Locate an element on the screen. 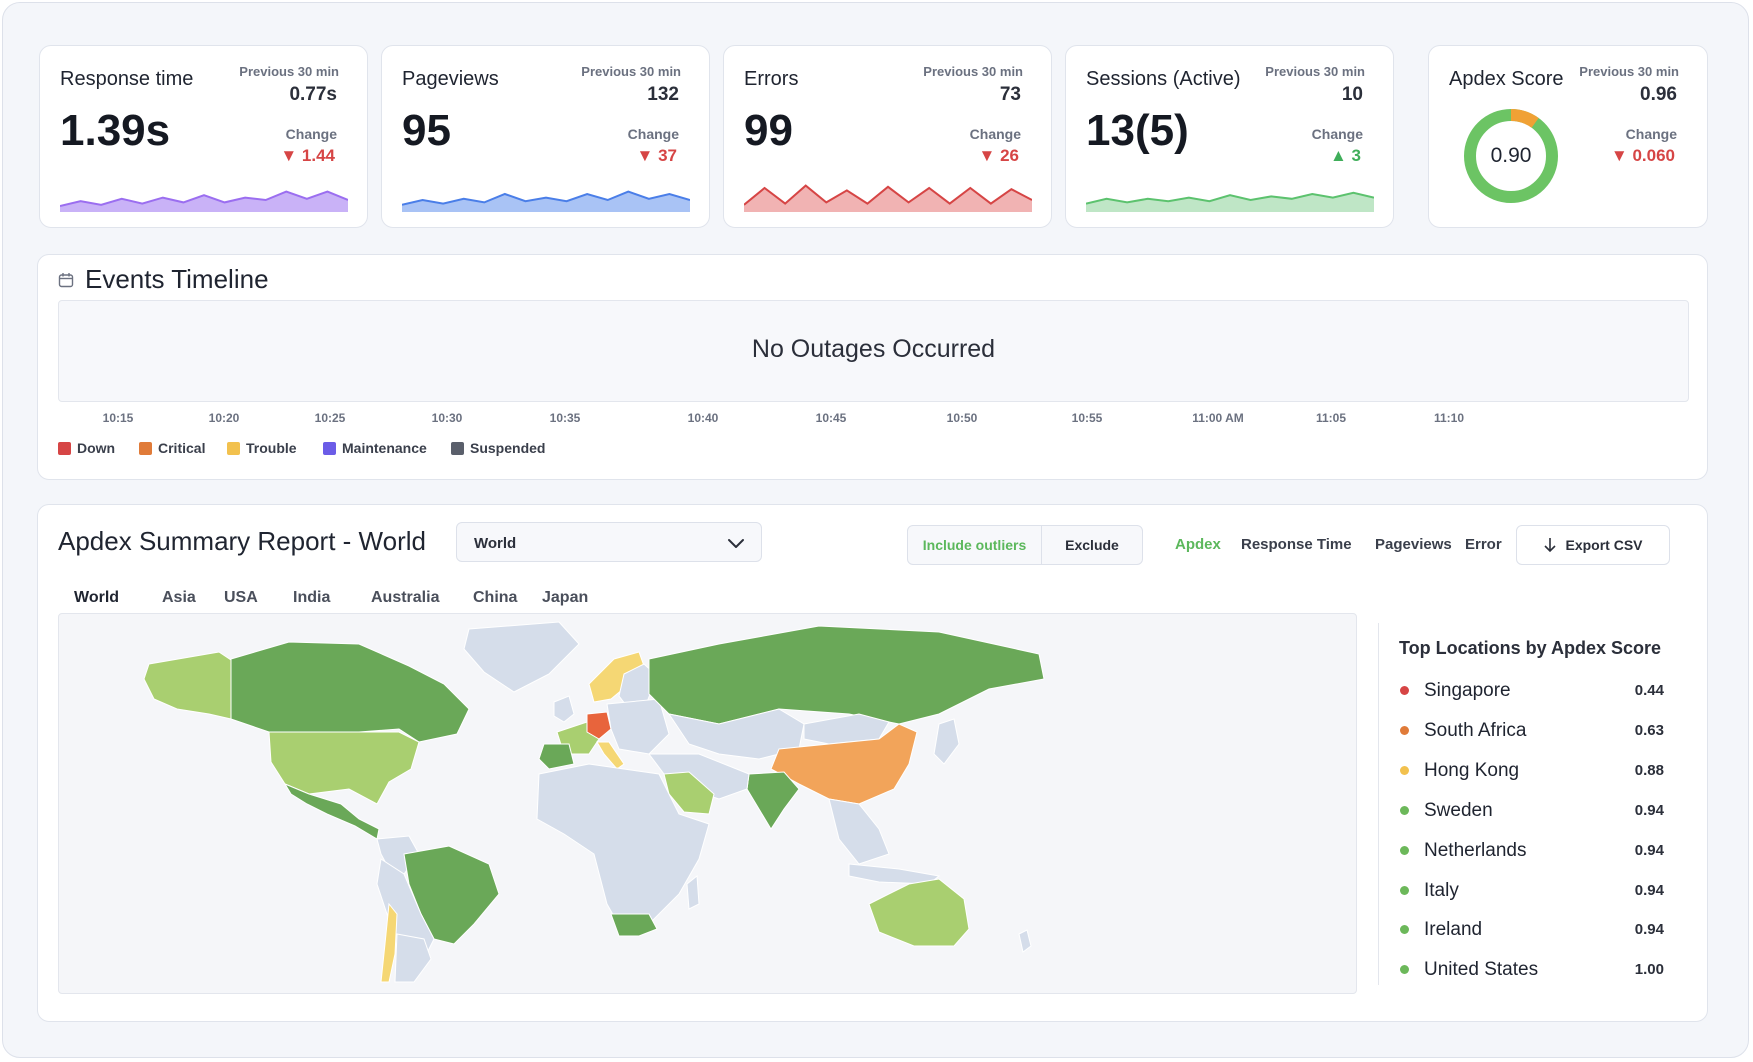  region-tab: World is located at coordinates (97, 597).